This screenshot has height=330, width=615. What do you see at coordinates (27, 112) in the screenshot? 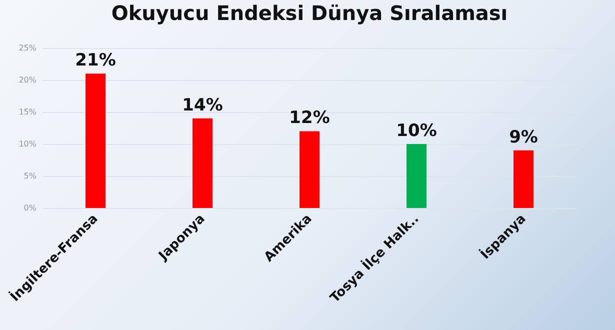
I see `y-tick-label: 15%` at bounding box center [27, 112].